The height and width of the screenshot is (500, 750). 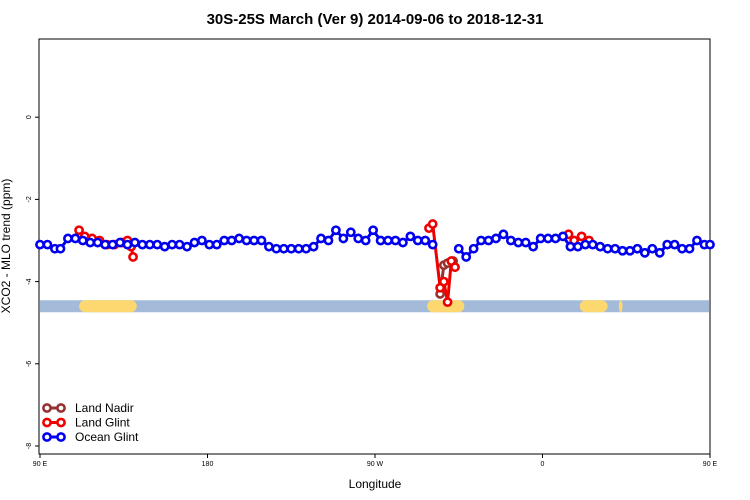 I want to click on legend-label: Ocean Glint, so click(x=107, y=437).